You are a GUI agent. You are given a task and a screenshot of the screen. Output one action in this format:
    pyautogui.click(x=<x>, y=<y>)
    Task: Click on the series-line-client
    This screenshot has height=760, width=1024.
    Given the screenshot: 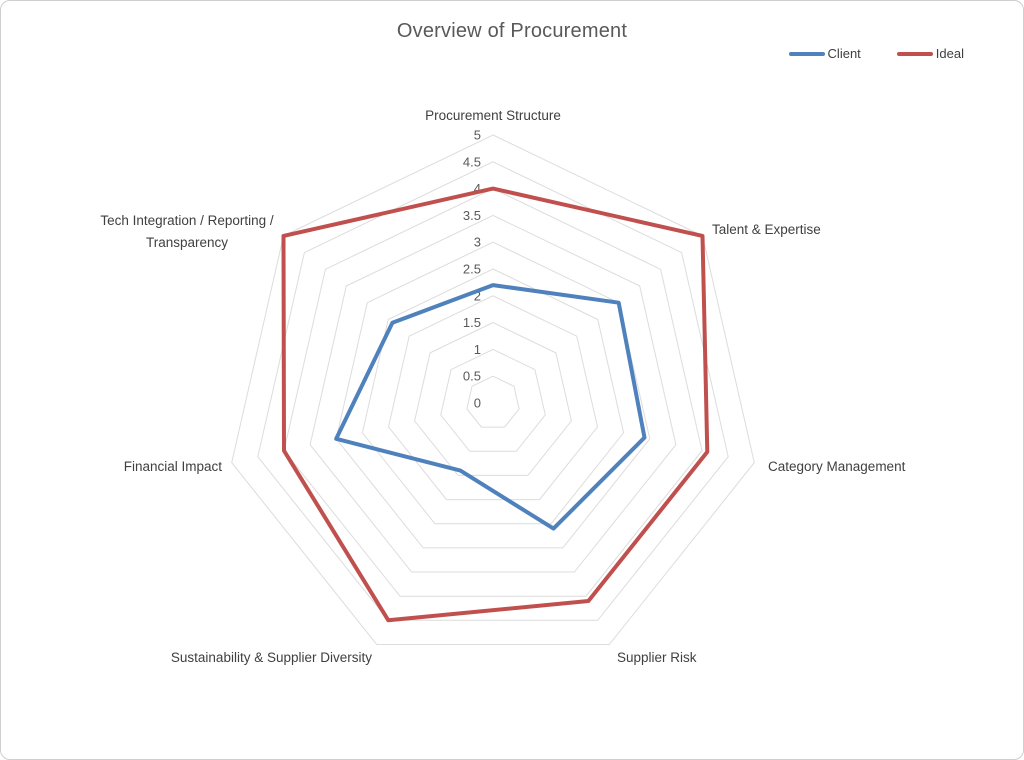 What is the action you would take?
    pyautogui.click(x=490, y=407)
    